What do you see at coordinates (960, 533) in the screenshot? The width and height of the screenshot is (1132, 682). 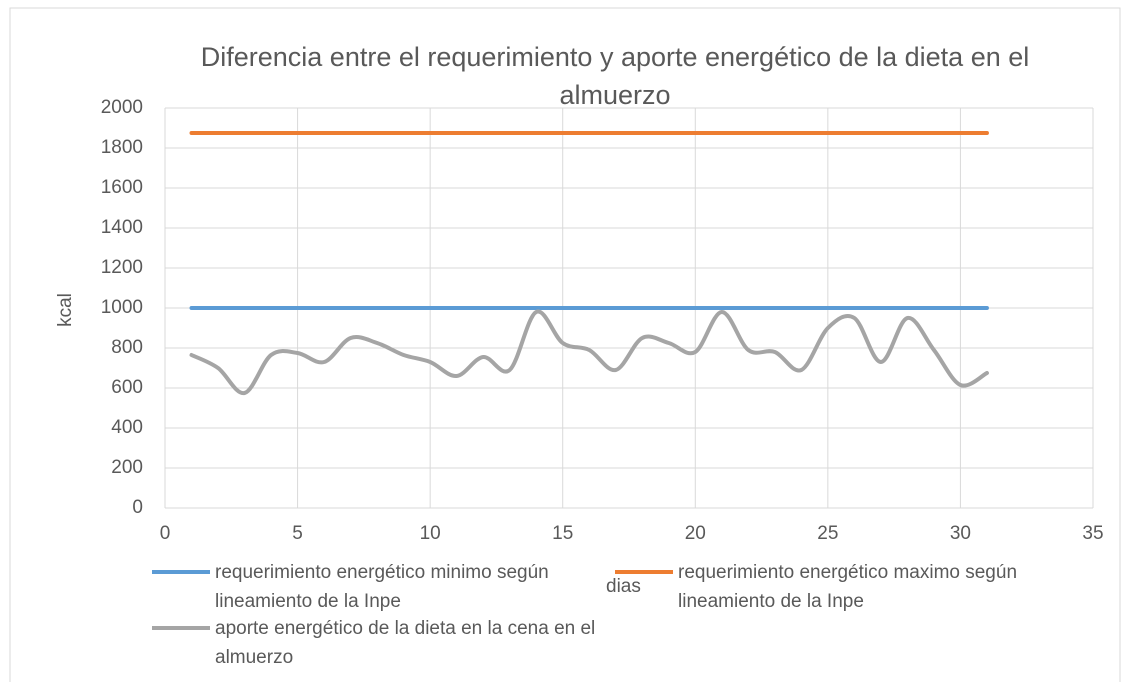 I see `x-tick-label: 30` at bounding box center [960, 533].